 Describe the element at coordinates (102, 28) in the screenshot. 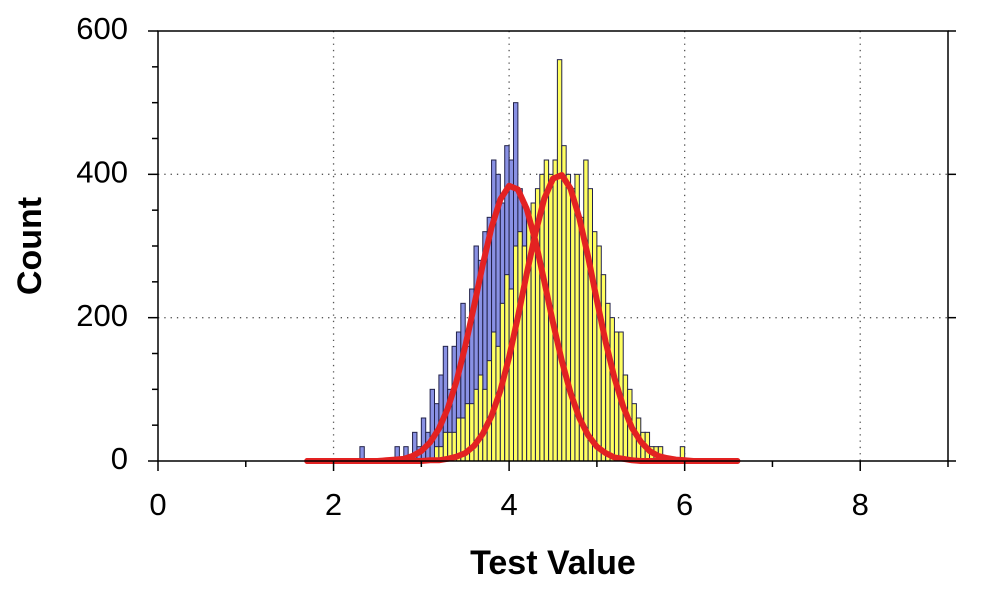

I see `y-tick-label: 600` at that location.